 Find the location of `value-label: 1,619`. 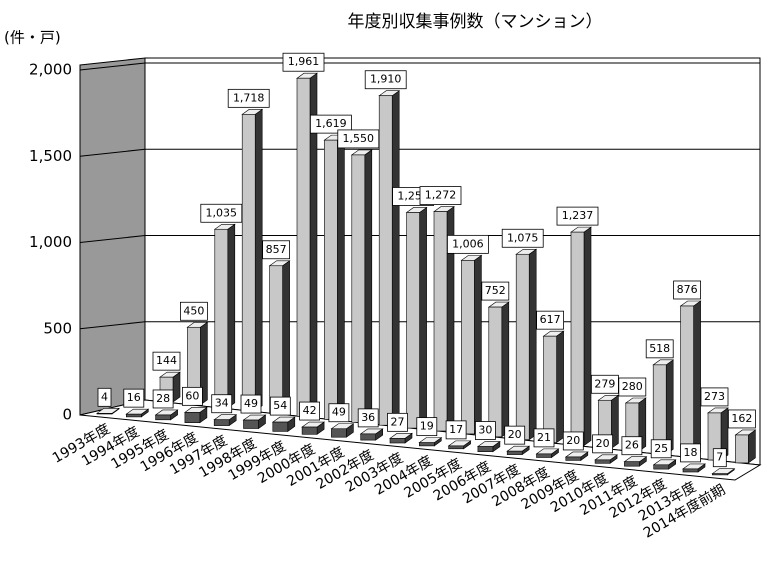

value-label: 1,619 is located at coordinates (331, 123).